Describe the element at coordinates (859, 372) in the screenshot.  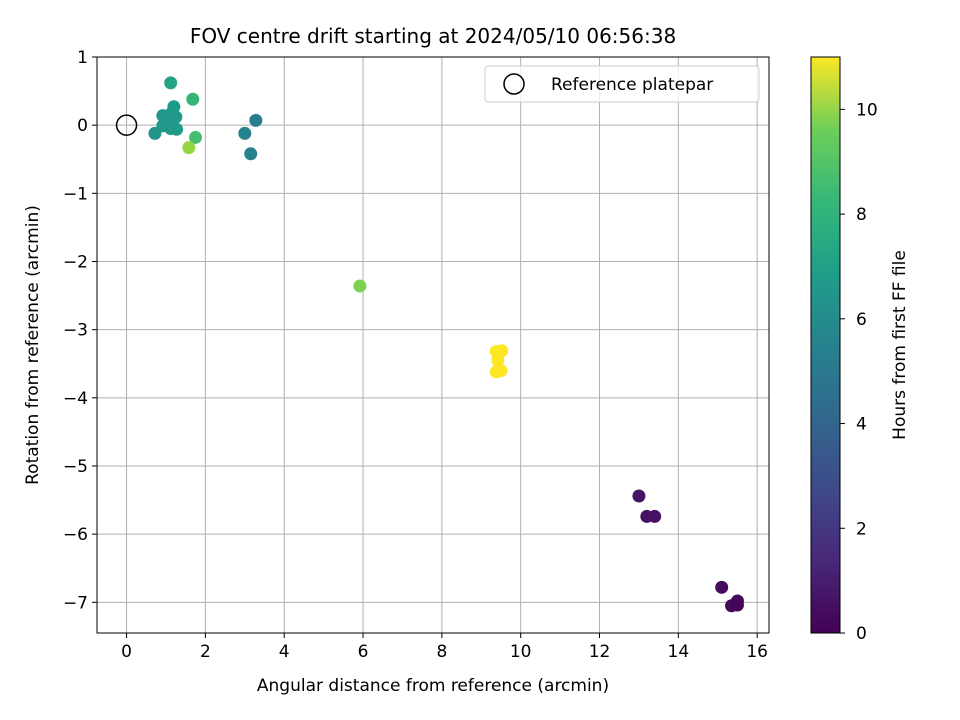
I see `colorbar-ticks: 0 2 4 6 8 10` at that location.